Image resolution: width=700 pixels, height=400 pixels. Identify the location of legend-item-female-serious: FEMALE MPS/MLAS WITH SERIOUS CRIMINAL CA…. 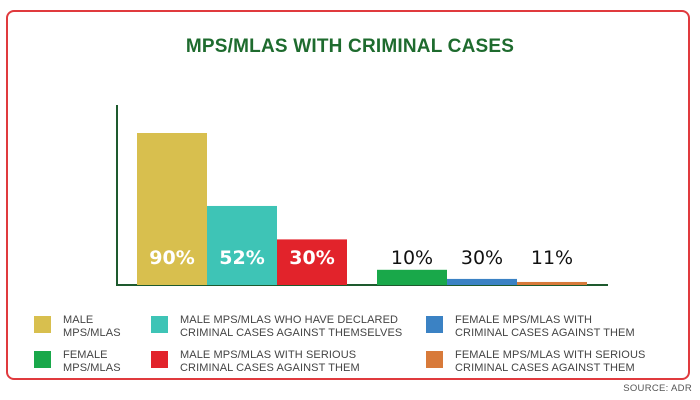
(535, 362).